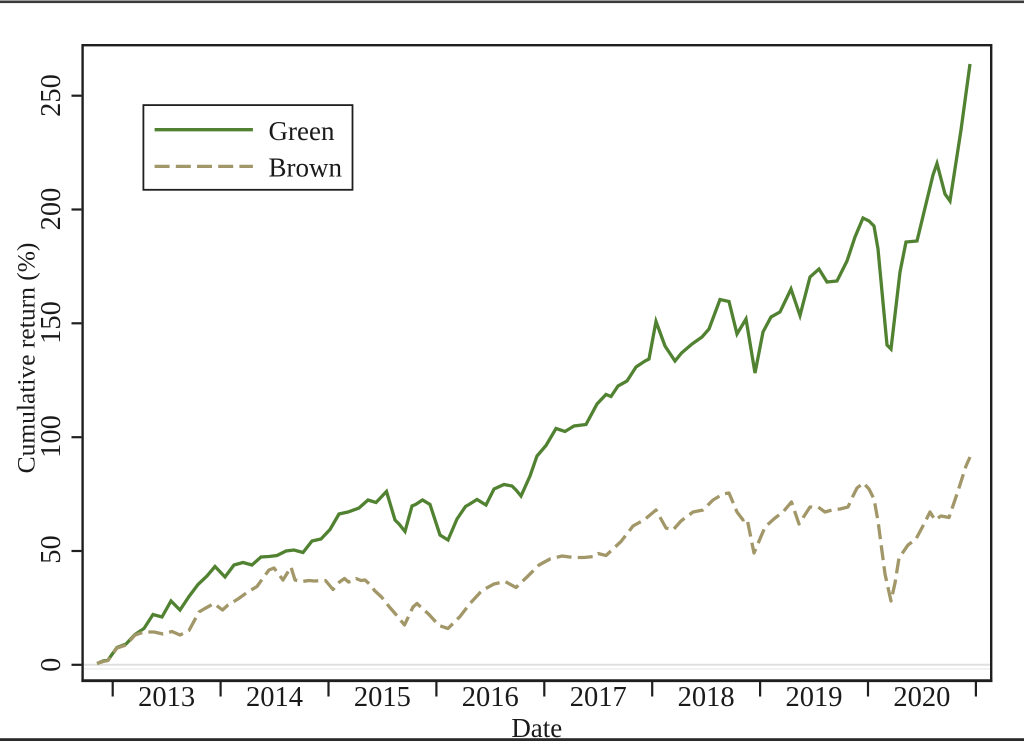  I want to click on svg-text: Cumulative return (%), so click(26, 358).